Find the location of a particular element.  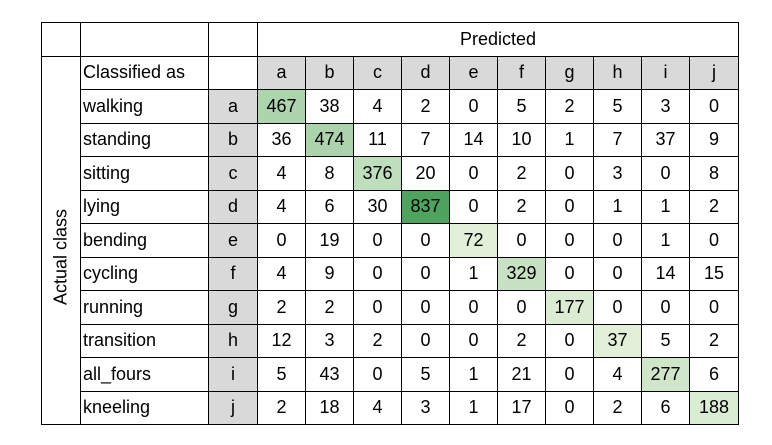

table-row: lying d 4 6 30 837 0 2 0 1 1 2 is located at coordinates (390, 206).